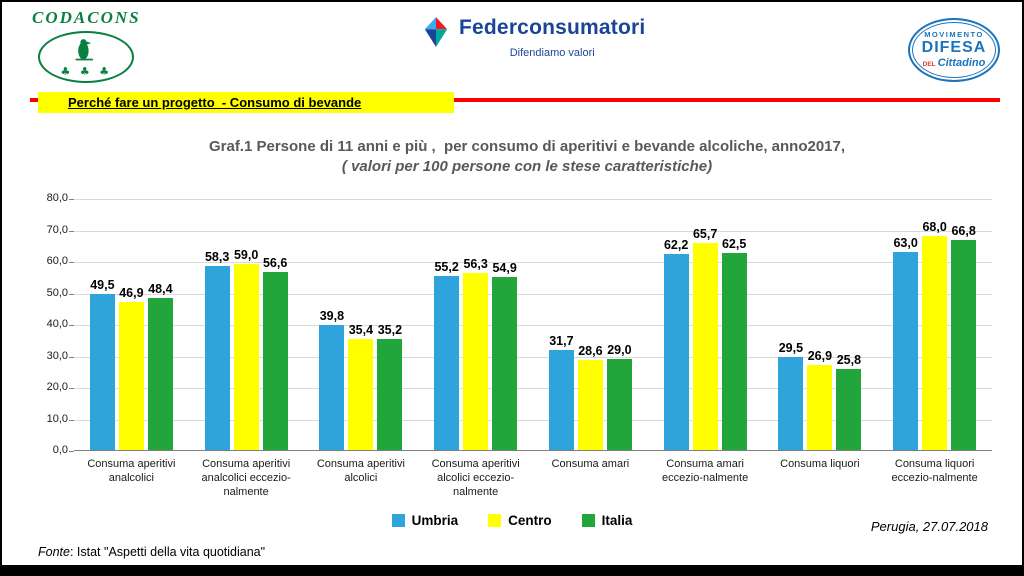 This screenshot has height=576, width=1024. Describe the element at coordinates (102, 285) in the screenshot. I see `bar-value-label: 49,5` at that location.